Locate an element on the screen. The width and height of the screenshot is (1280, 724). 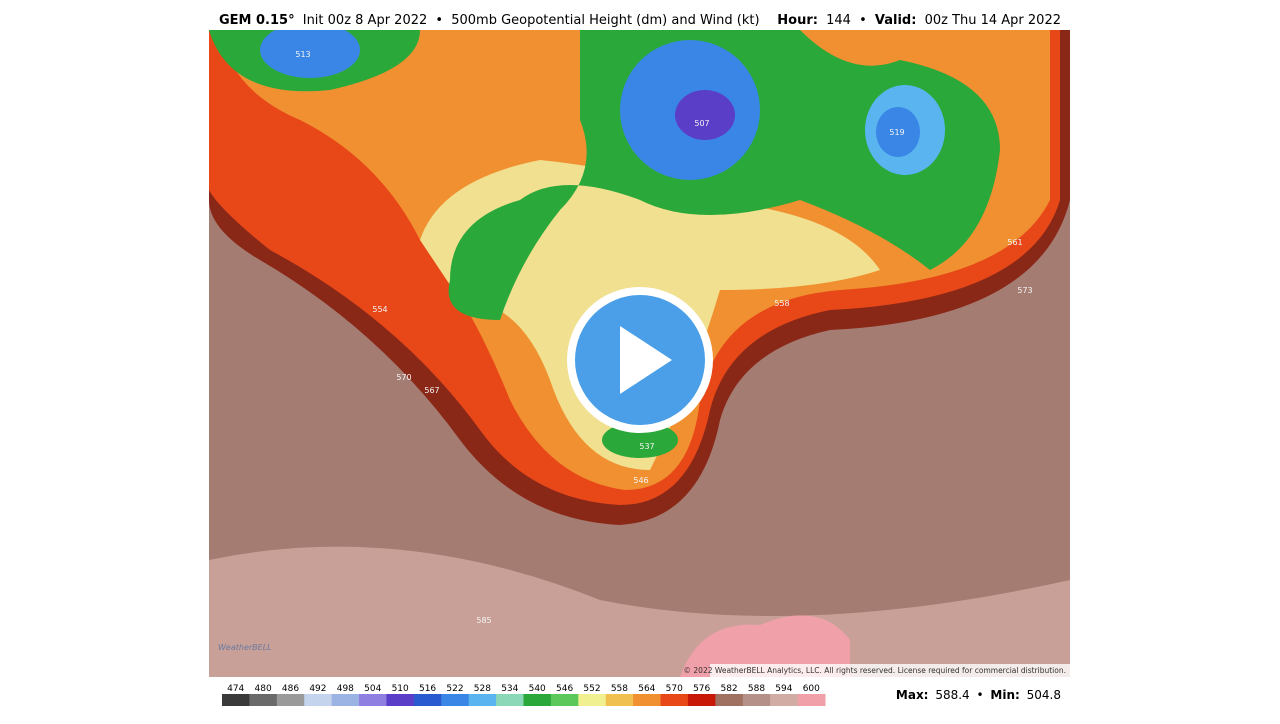
colorbar-tick: 516 is located at coordinates (427, 689).